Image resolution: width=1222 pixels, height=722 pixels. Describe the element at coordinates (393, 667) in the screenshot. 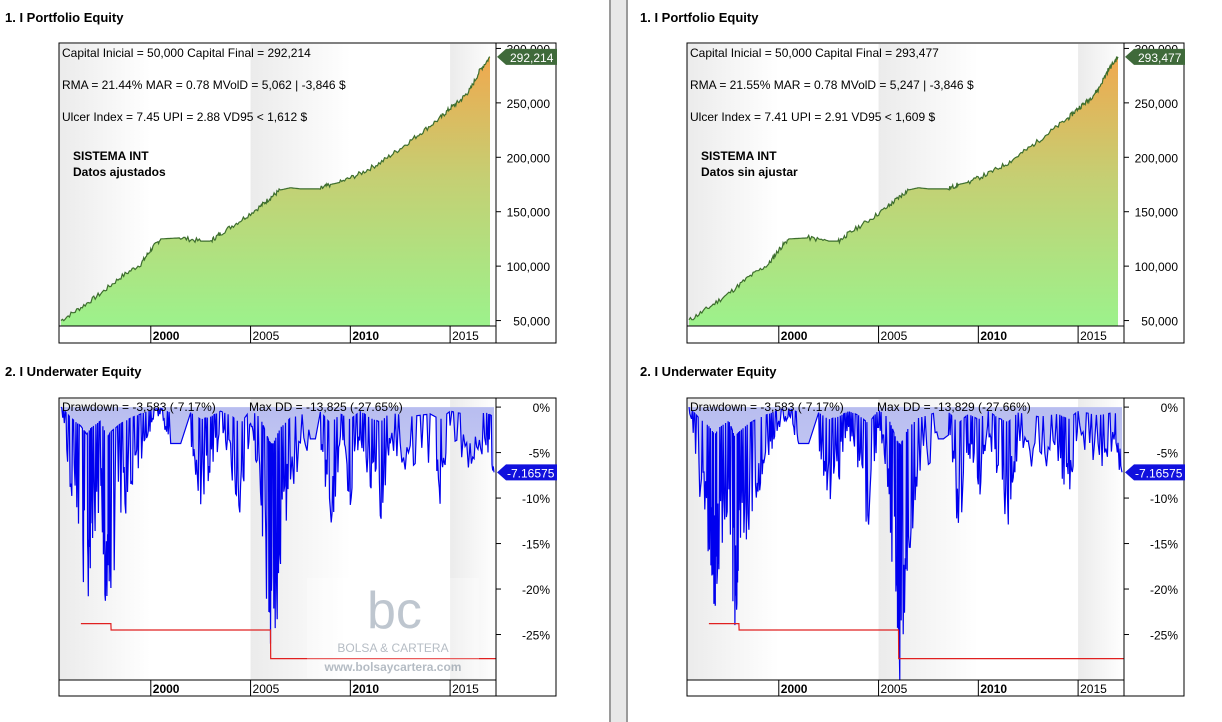

I see `watermark-url: www.bolsaycartera.com` at that location.